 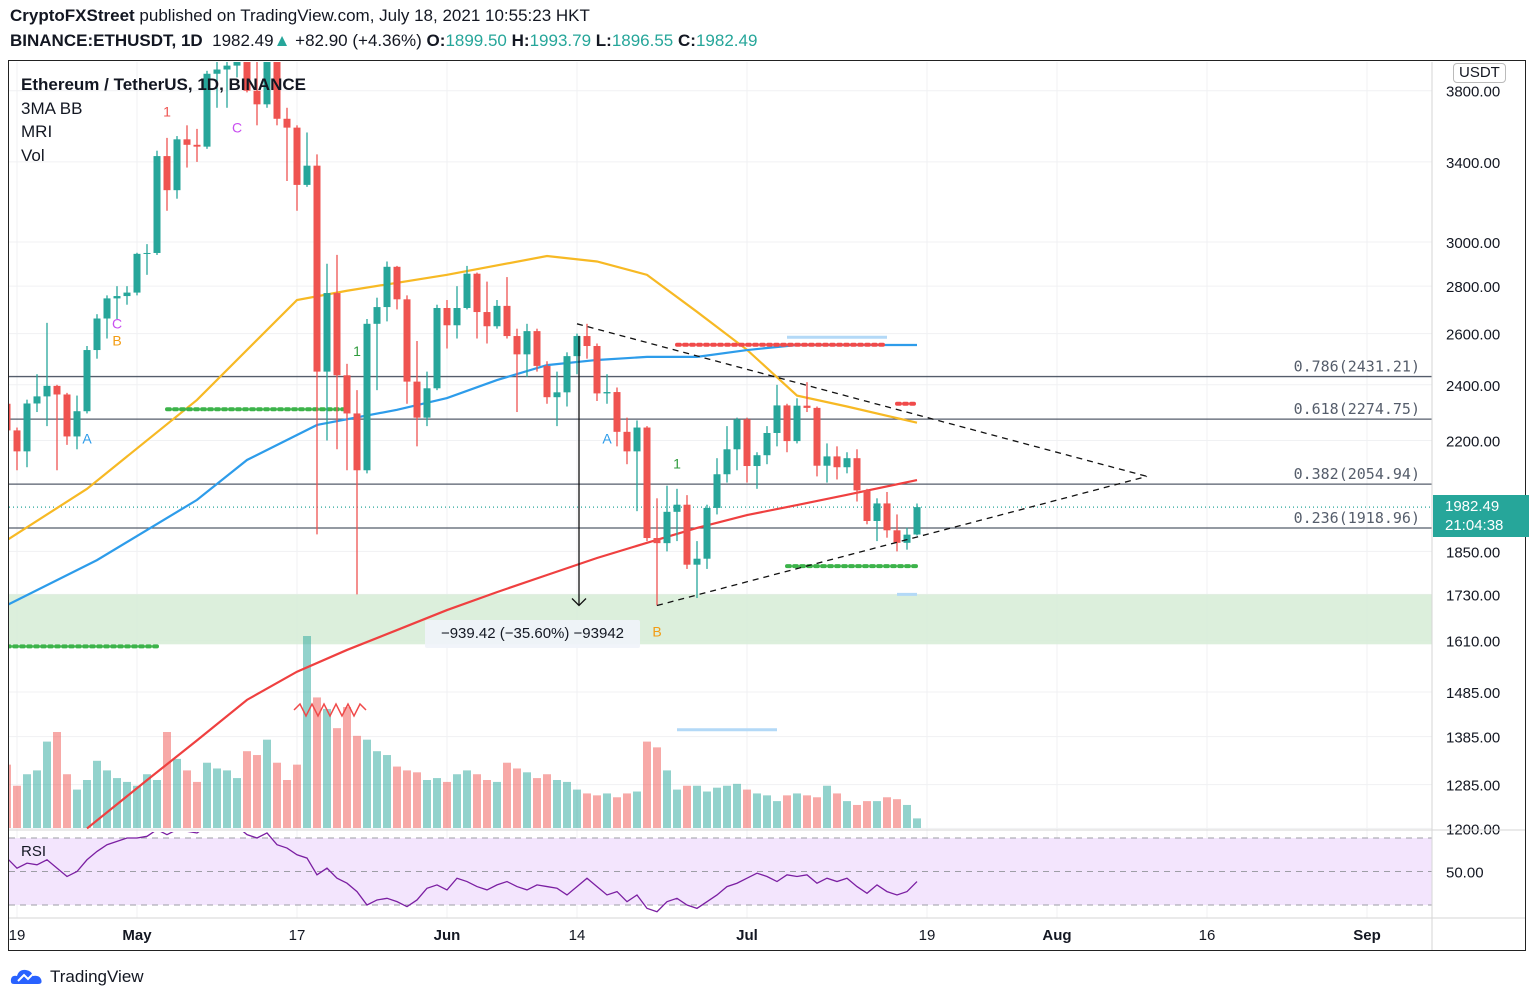 I want to click on tradingview-logo: TradingView, so click(x=77, y=977).